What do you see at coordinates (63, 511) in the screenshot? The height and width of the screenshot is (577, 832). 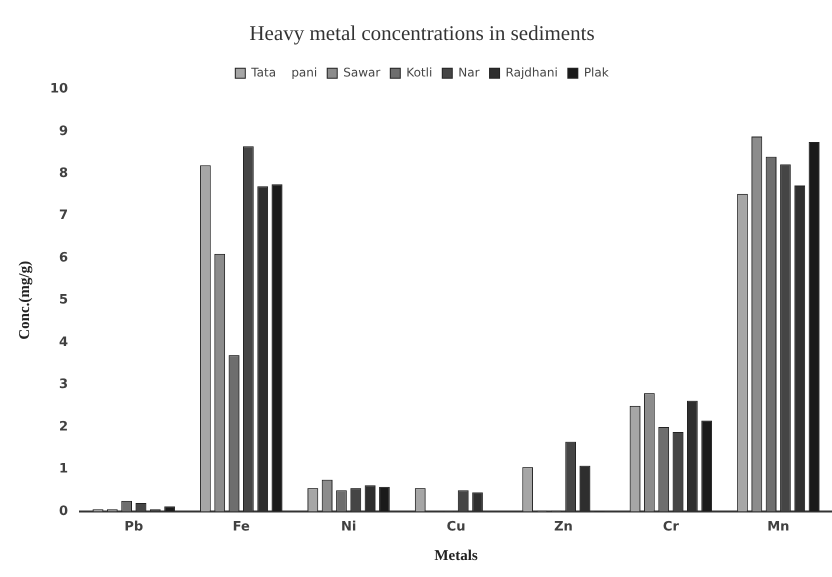 I see `y-tick-label: 0` at bounding box center [63, 511].